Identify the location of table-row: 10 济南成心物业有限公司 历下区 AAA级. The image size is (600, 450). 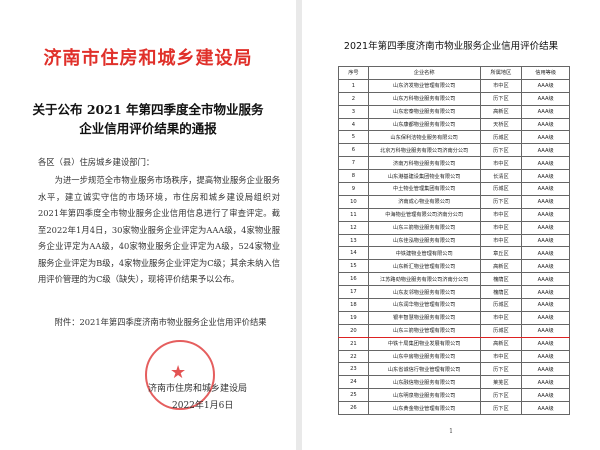
(454, 201).